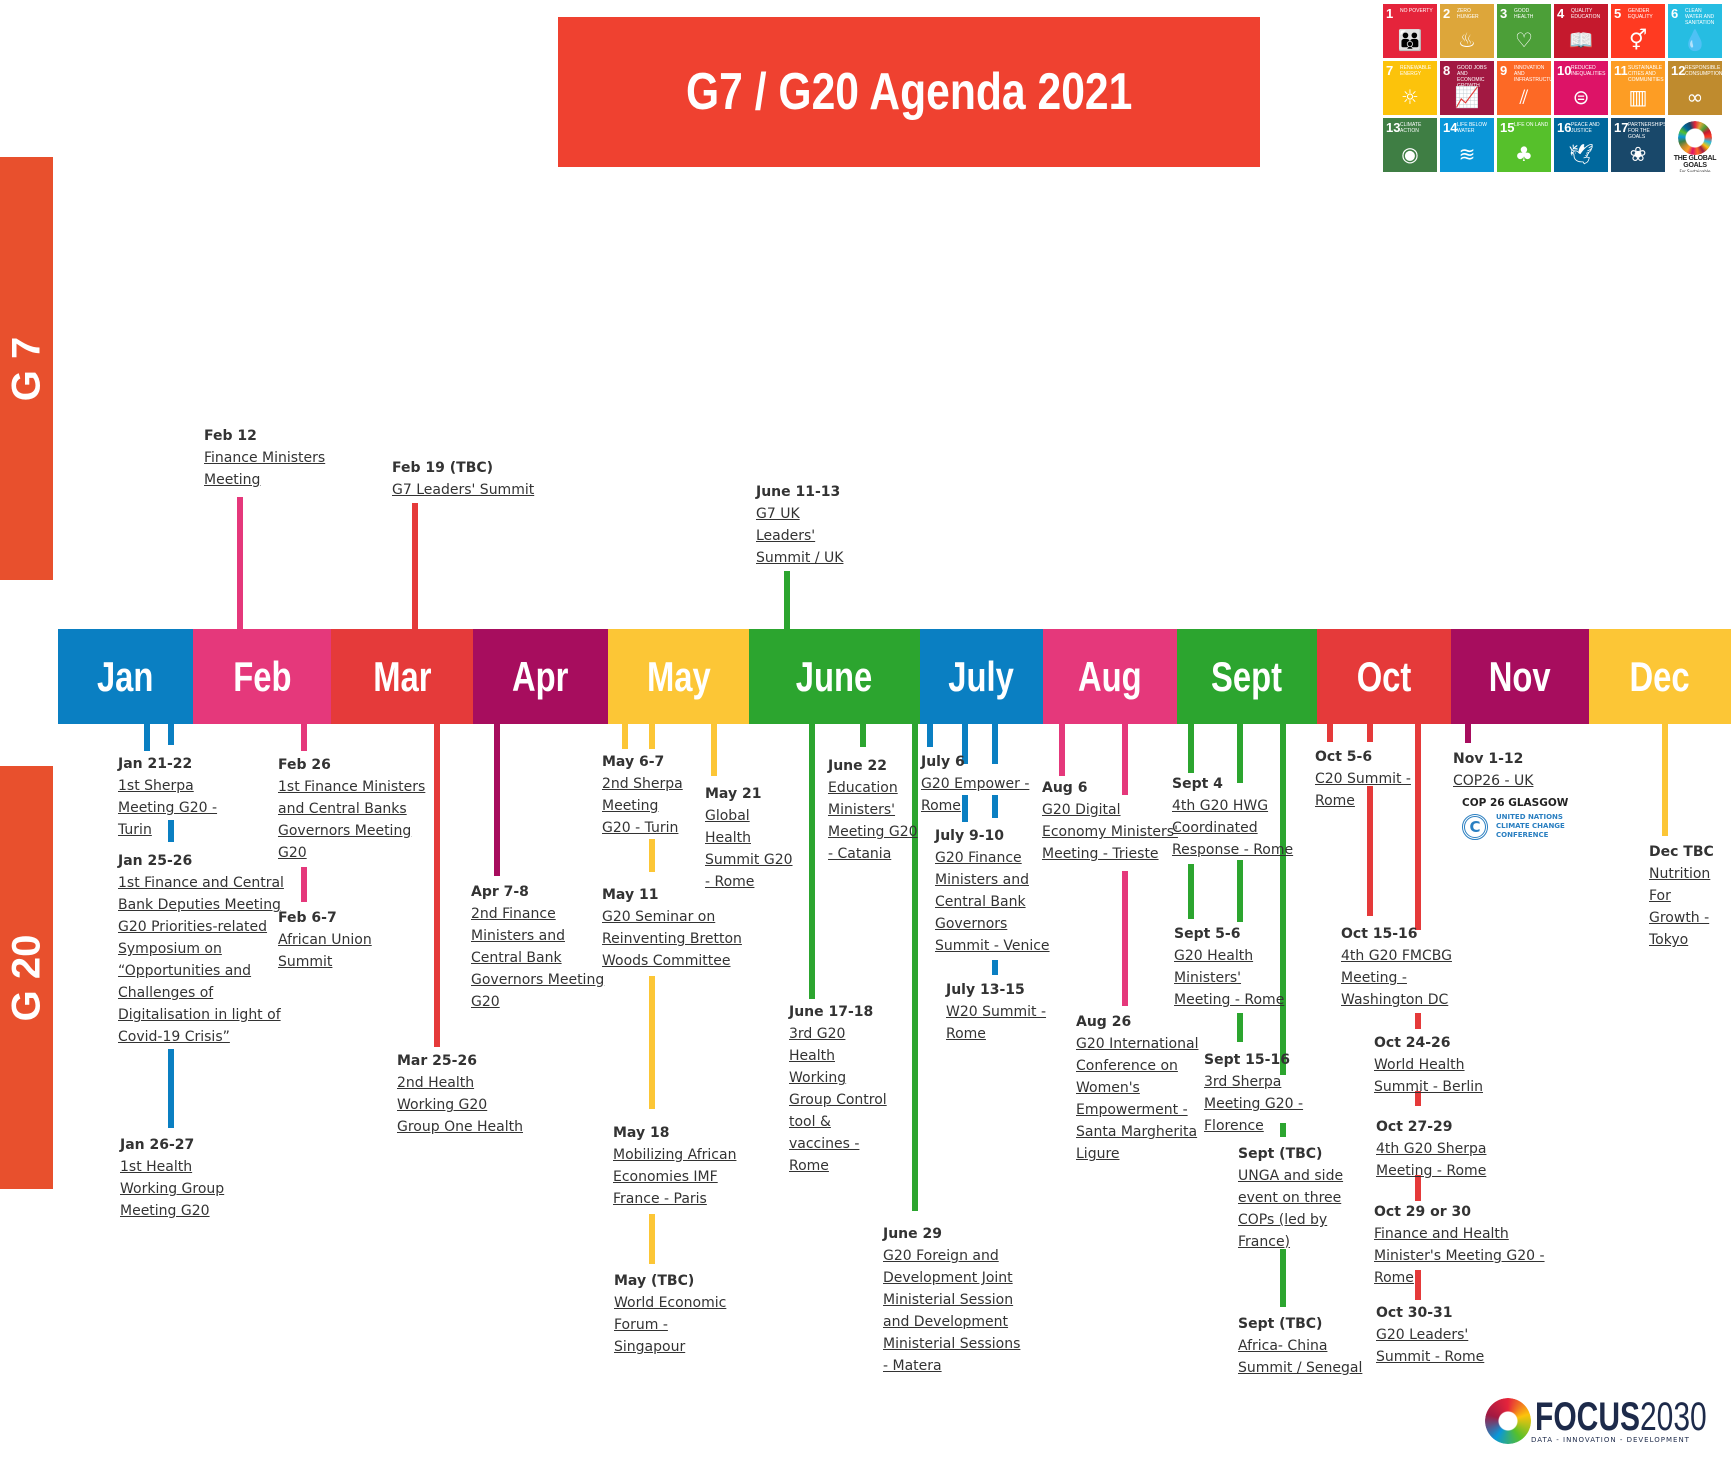 The width and height of the screenshot is (1731, 1473). Describe the element at coordinates (952, 1344) in the screenshot. I see `event-title-link: Ministerial Sessions` at that location.